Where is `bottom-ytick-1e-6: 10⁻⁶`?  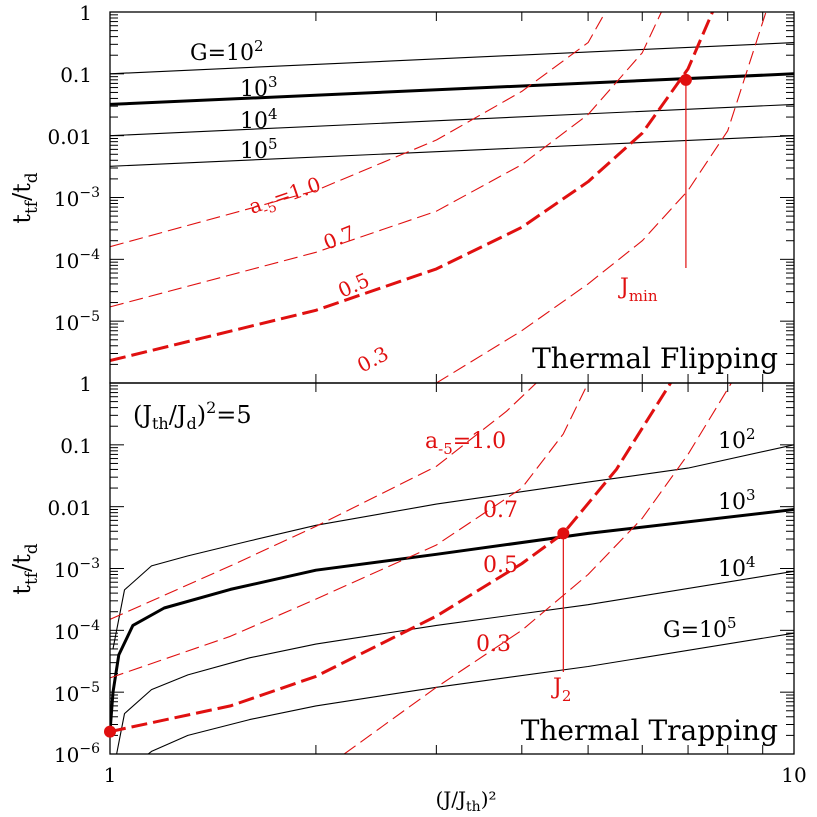 bottom-ytick-1e-6: 10⁻⁶ is located at coordinates (77, 754).